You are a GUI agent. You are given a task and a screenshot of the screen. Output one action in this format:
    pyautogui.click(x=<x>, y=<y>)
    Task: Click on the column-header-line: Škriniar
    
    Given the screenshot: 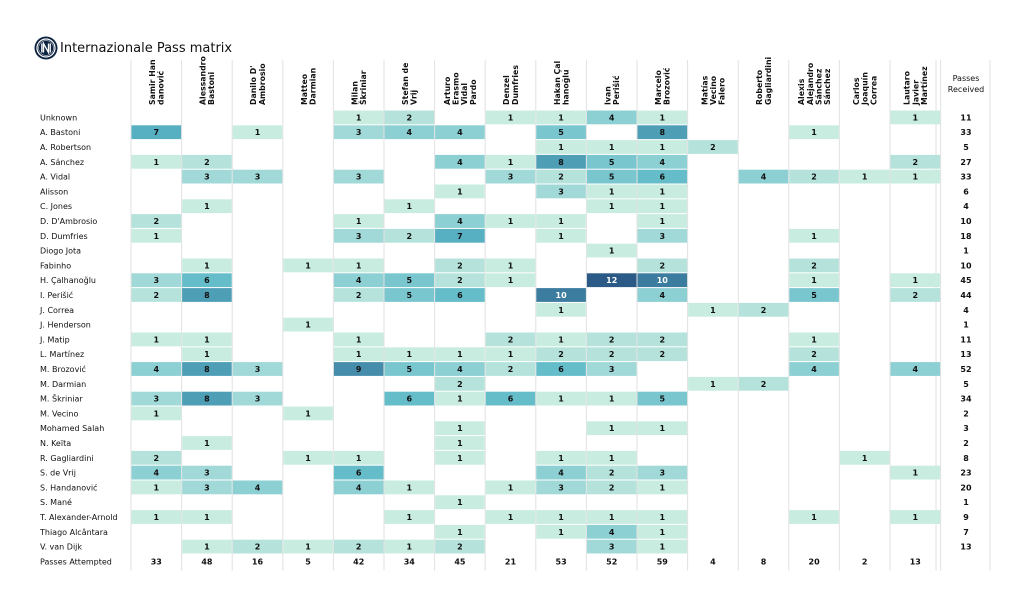 What is the action you would take?
    pyautogui.click(x=363, y=87)
    